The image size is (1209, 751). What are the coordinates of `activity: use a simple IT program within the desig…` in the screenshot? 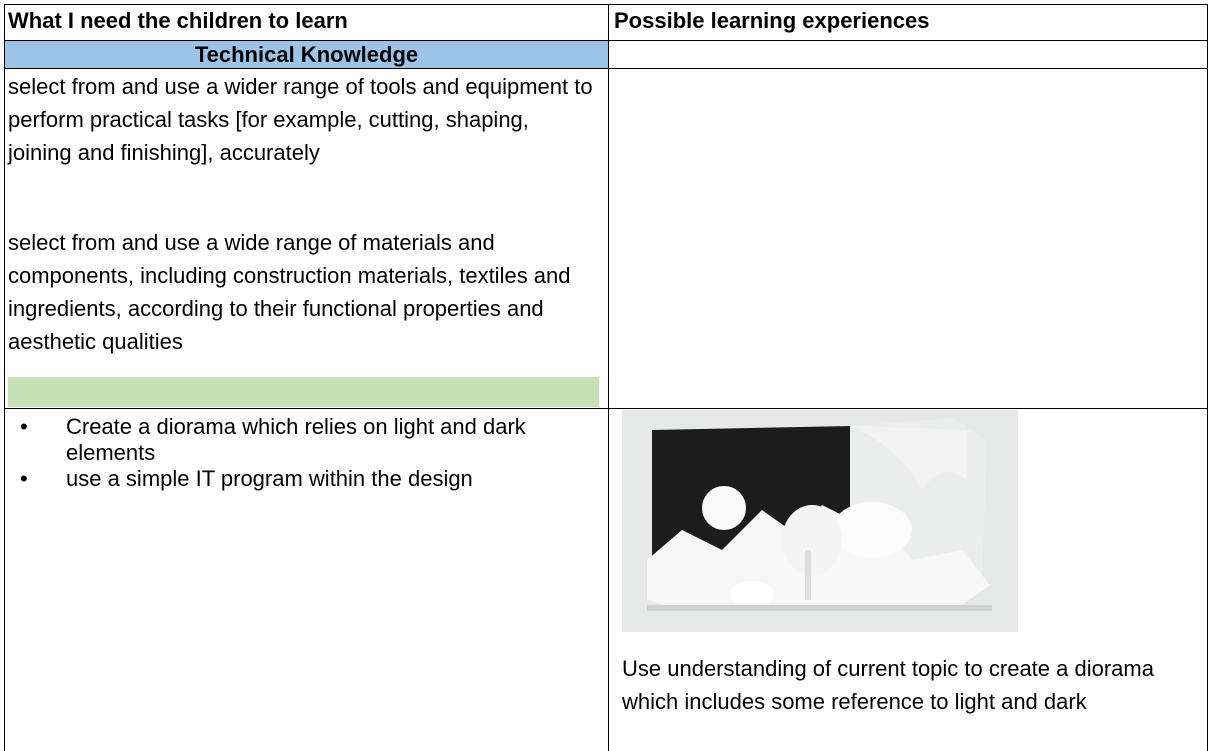 It's located at (300, 479).